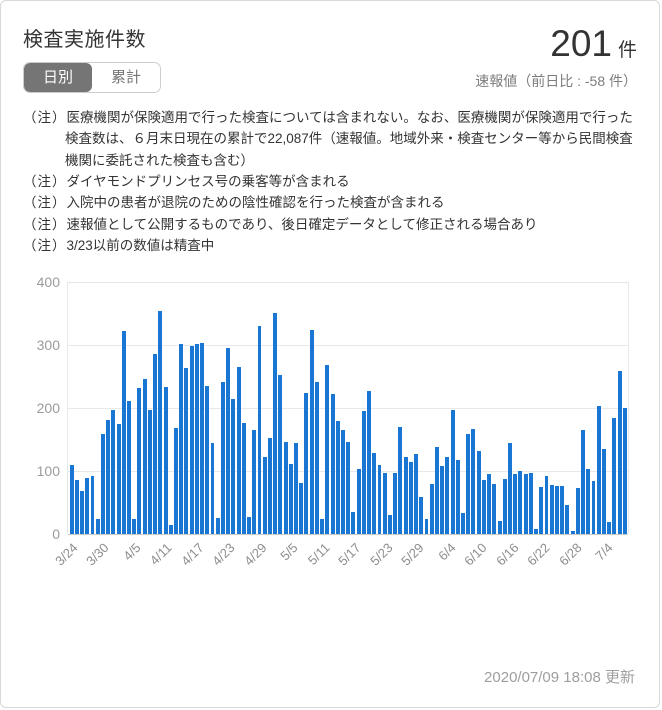 This screenshot has width=662, height=710. I want to click on bar-5/2, so click(275, 424).